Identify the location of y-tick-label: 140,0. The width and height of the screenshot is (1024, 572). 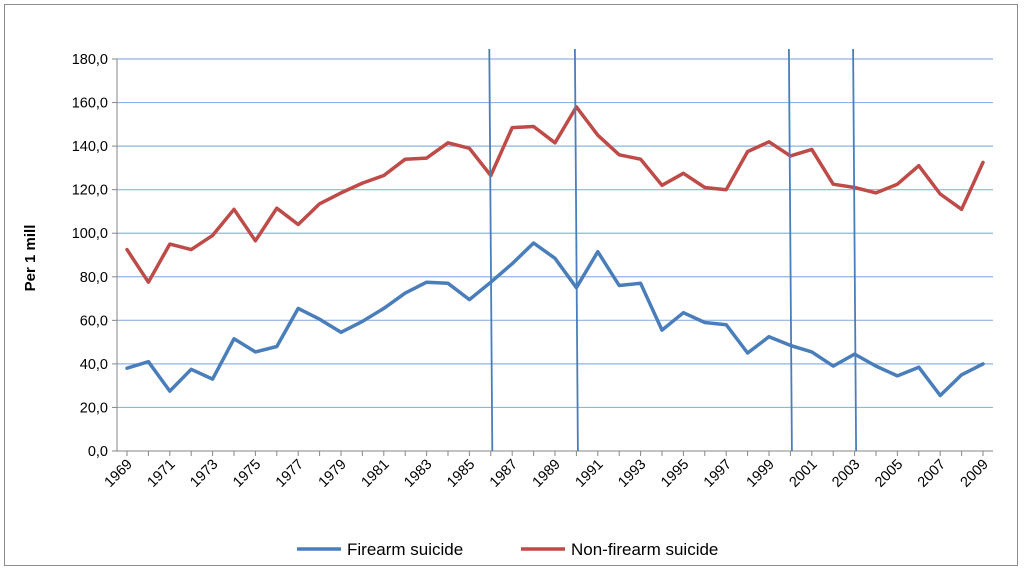
(90, 147).